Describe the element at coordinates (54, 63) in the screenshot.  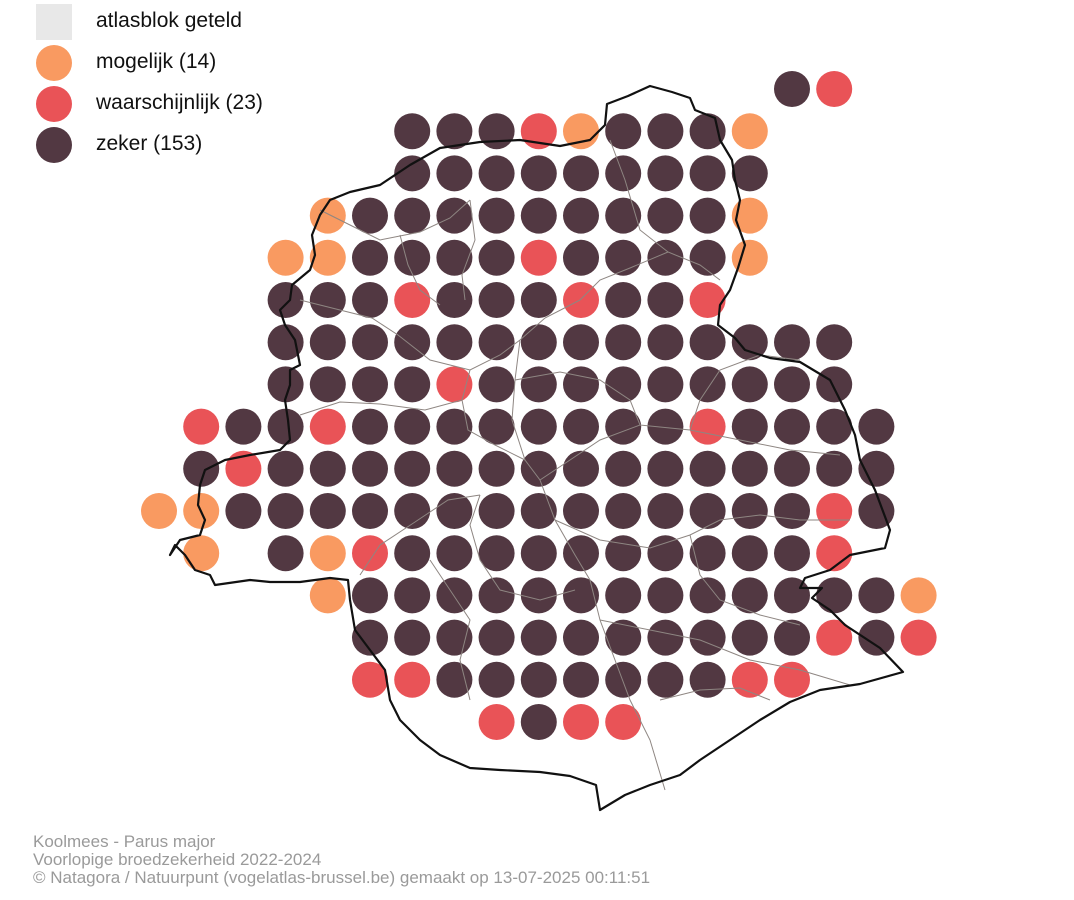
I see `possible-swatch` at that location.